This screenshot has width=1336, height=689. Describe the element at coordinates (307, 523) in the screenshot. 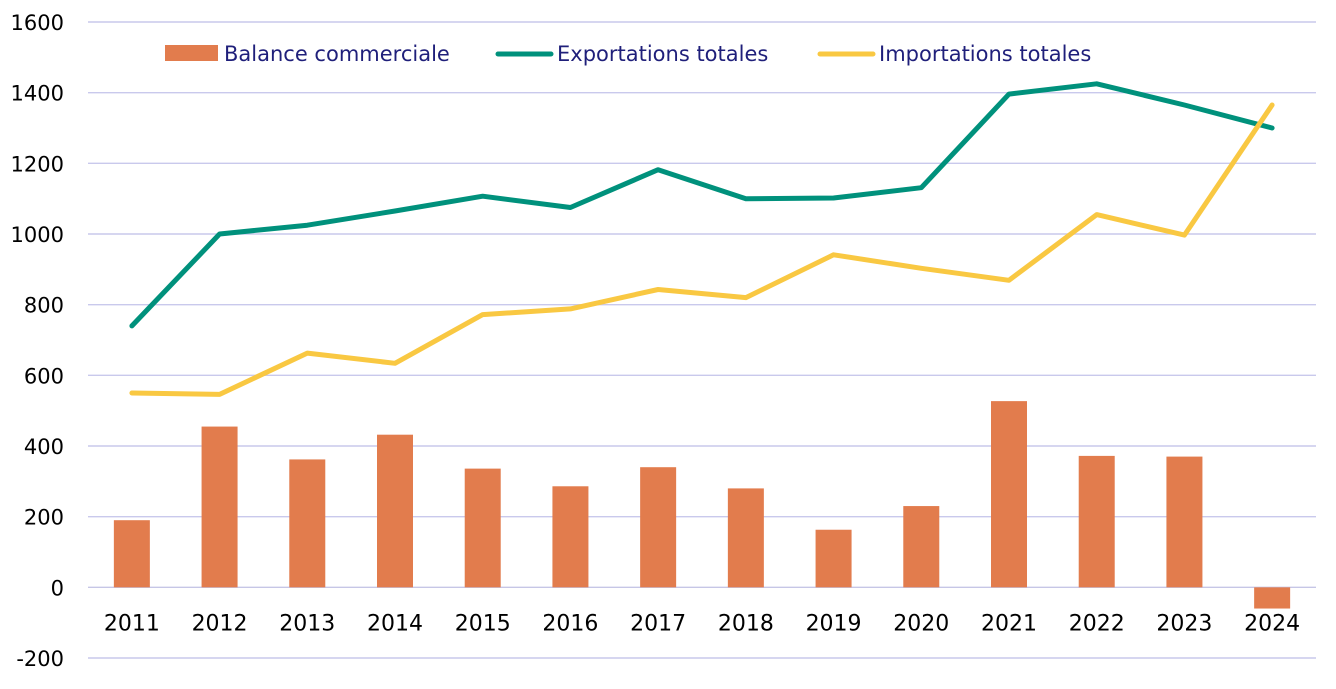

I see `bar-balance-2013` at that location.